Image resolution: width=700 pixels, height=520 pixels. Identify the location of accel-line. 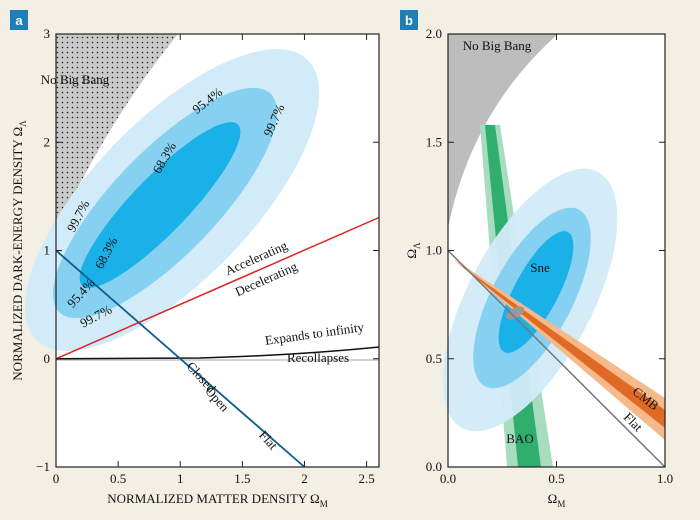
(217, 288).